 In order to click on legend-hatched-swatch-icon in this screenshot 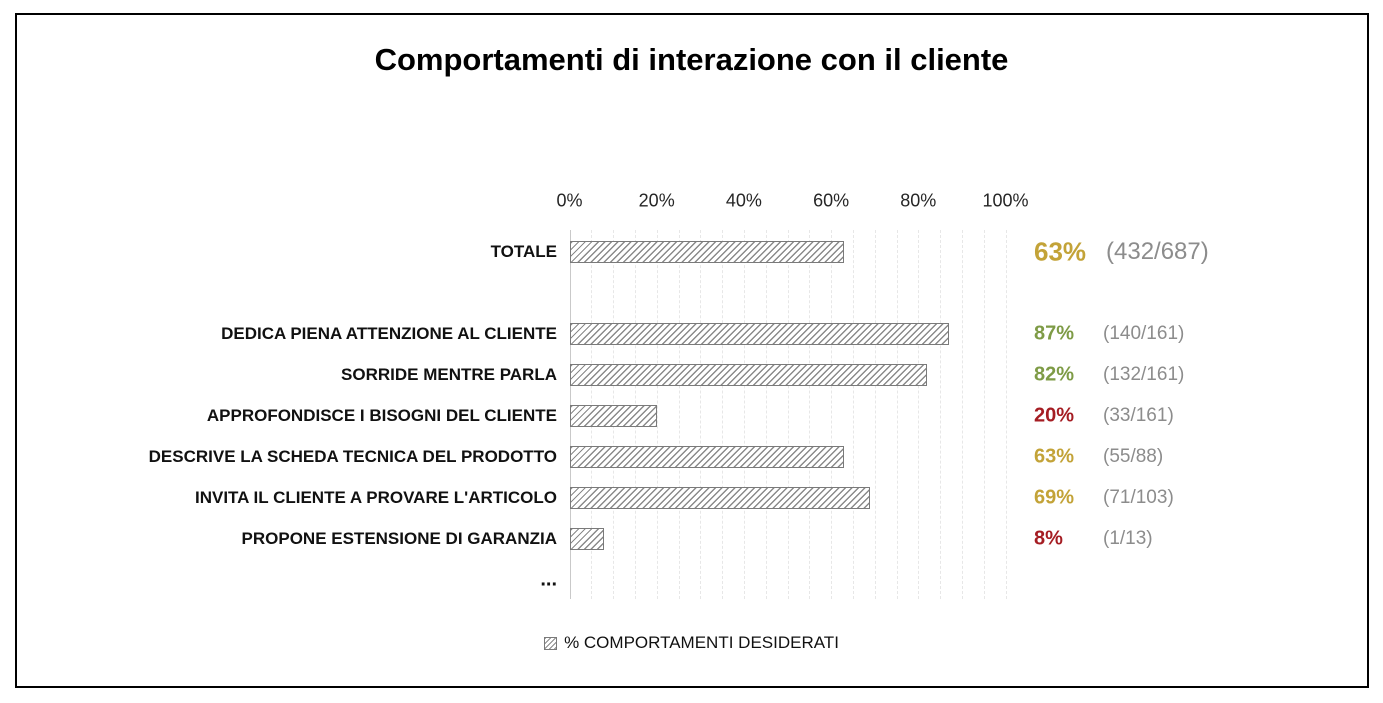, I will do `click(551, 643)`.